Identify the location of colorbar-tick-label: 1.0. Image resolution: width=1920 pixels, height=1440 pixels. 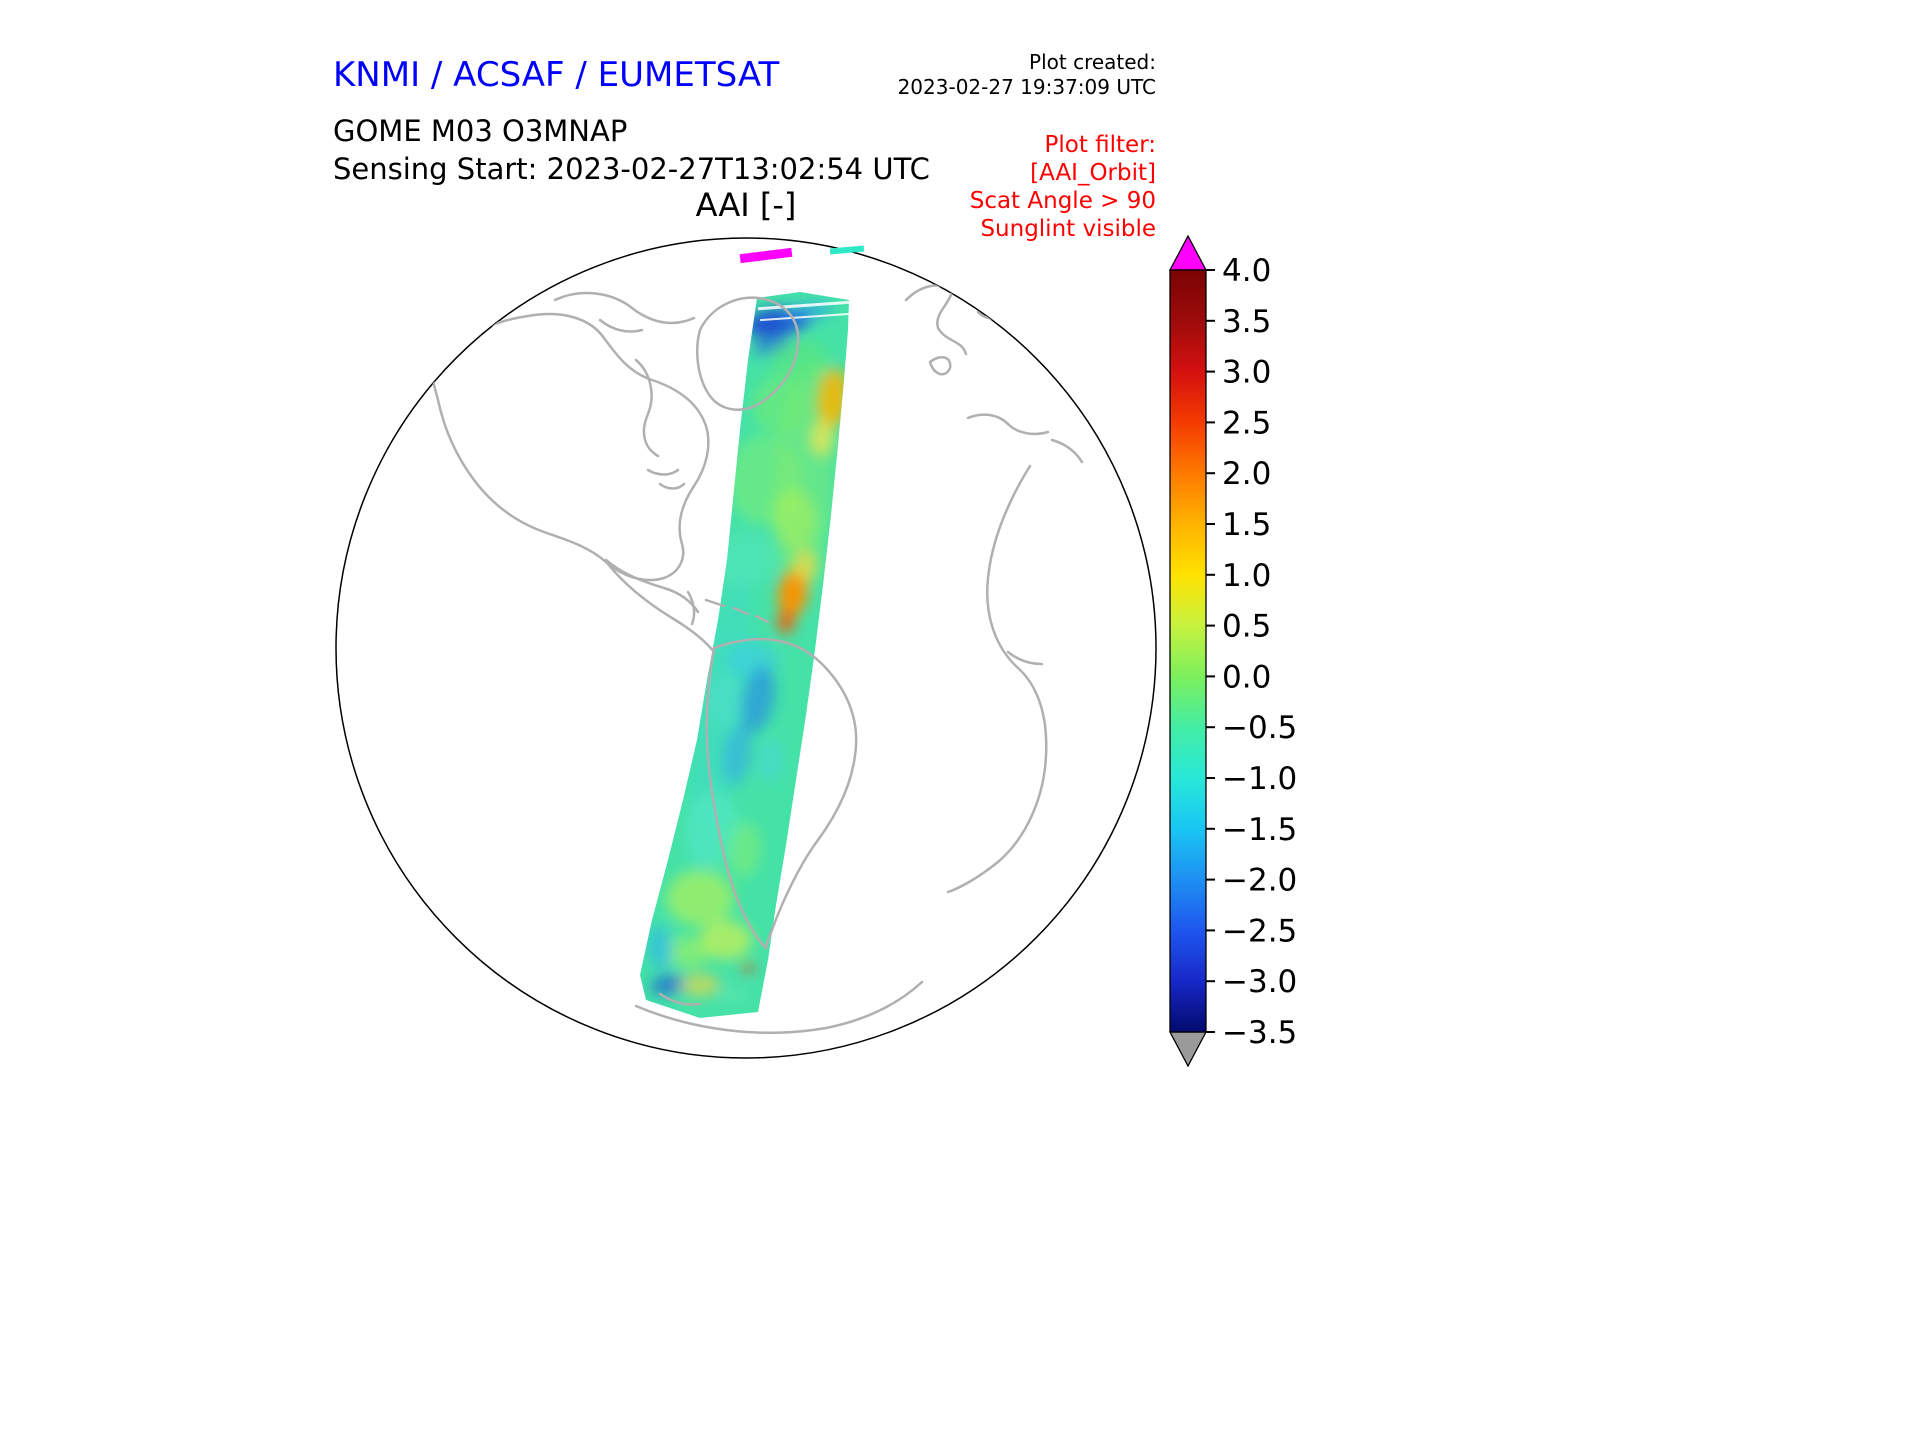
(1246, 576).